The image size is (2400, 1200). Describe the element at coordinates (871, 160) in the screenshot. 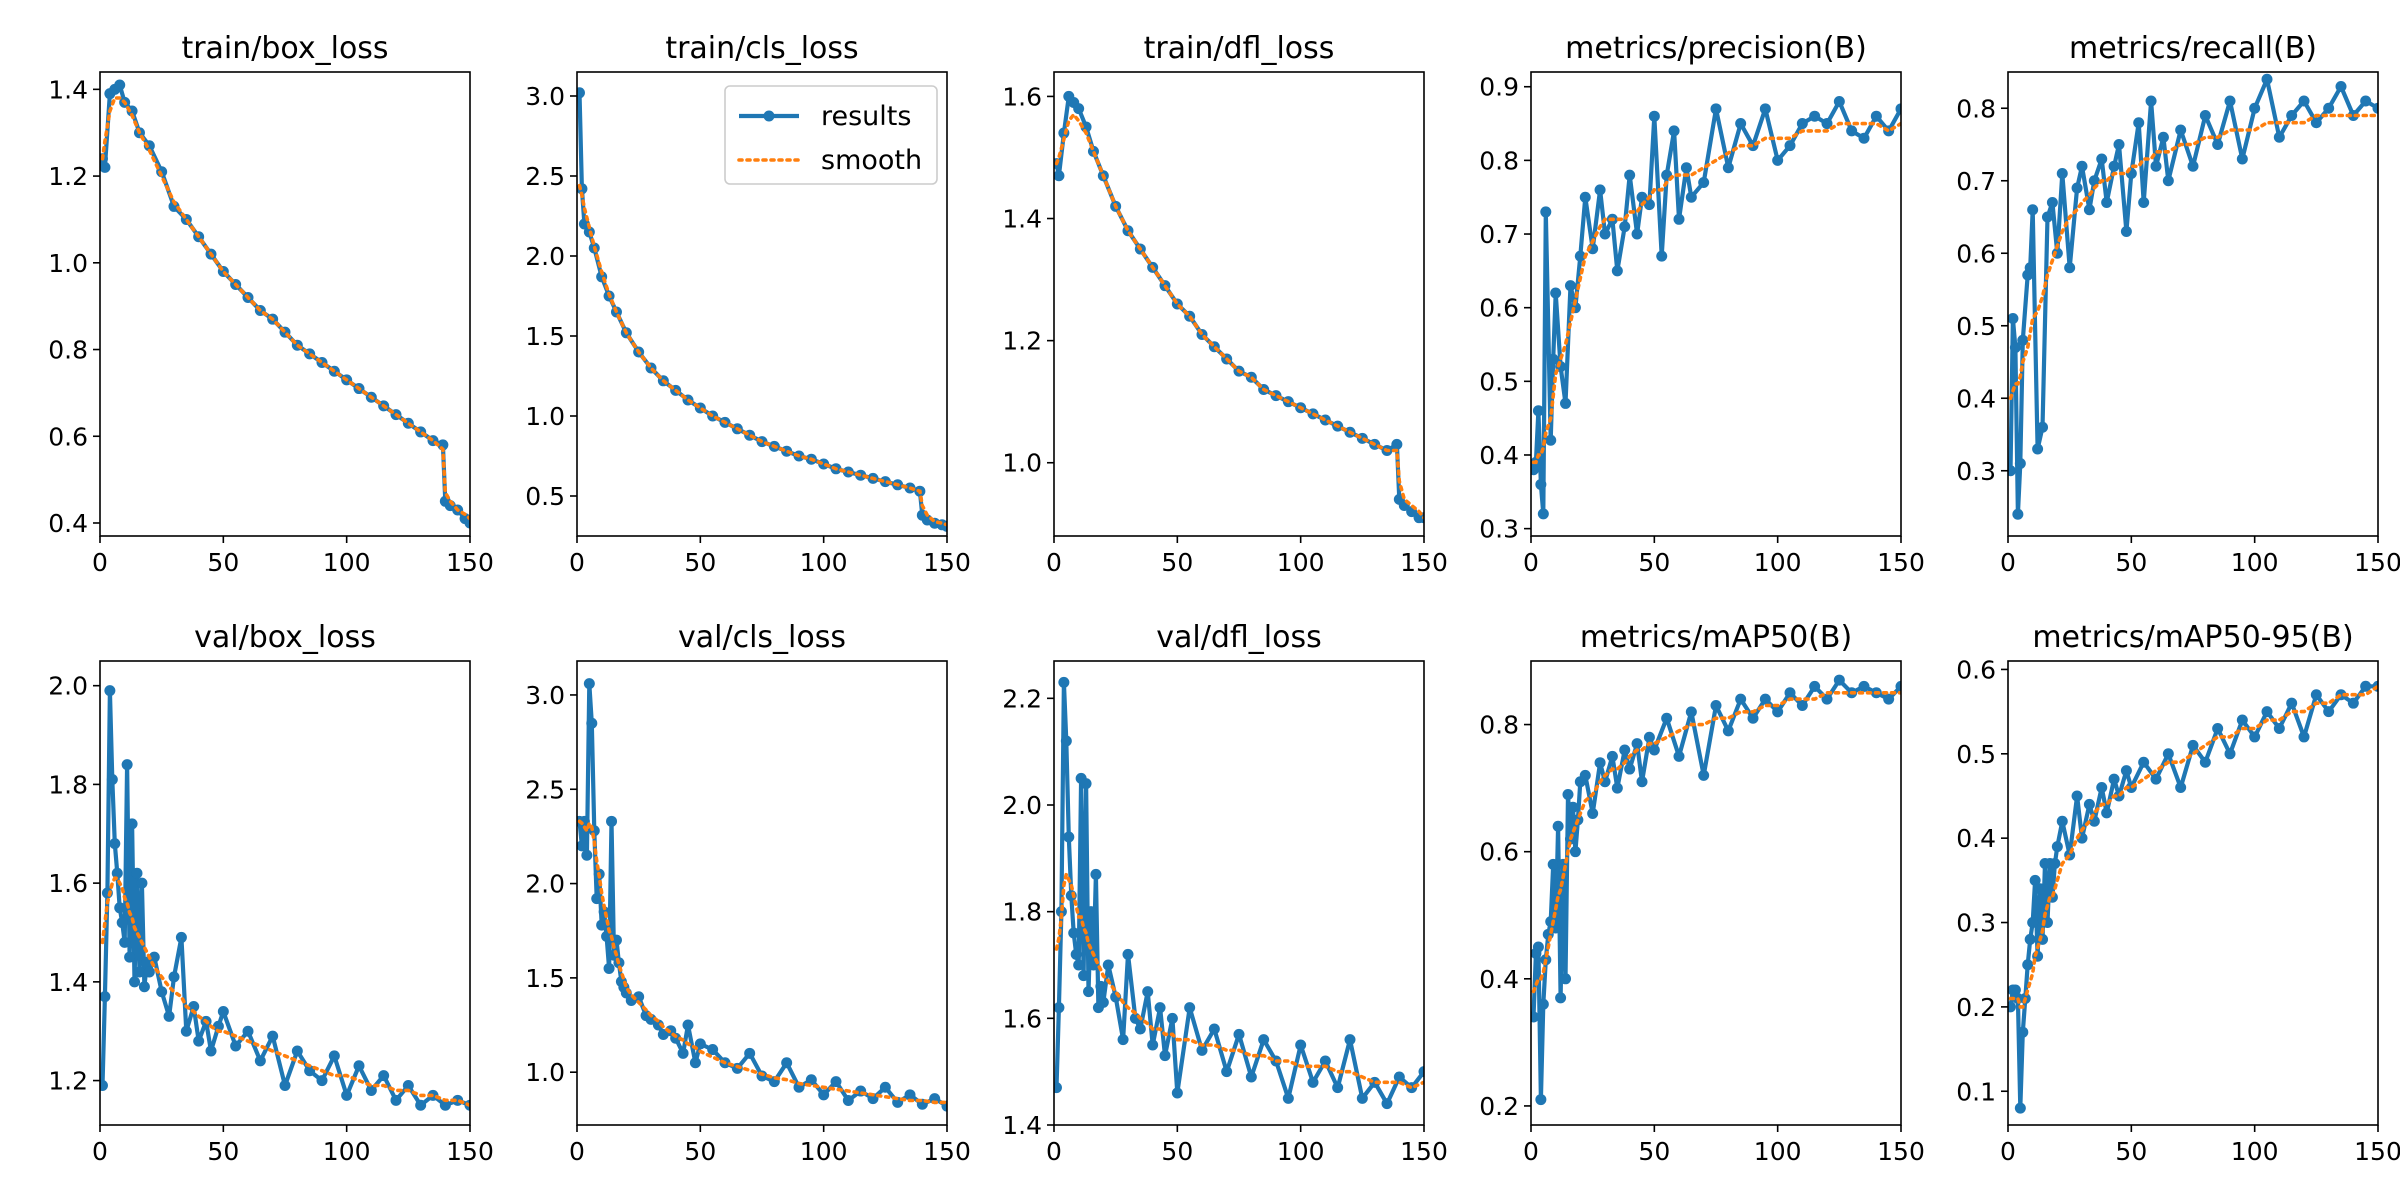

I see `legend-label-smooth: smooth` at that location.